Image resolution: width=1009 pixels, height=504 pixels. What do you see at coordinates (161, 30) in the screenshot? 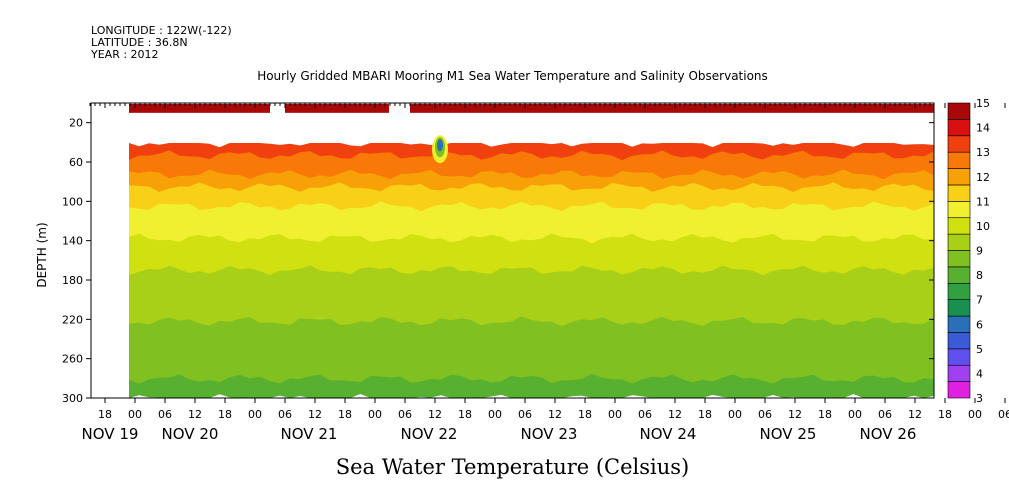
I see `longitude-label: LONGITUDE : 122W(-122)` at bounding box center [161, 30].